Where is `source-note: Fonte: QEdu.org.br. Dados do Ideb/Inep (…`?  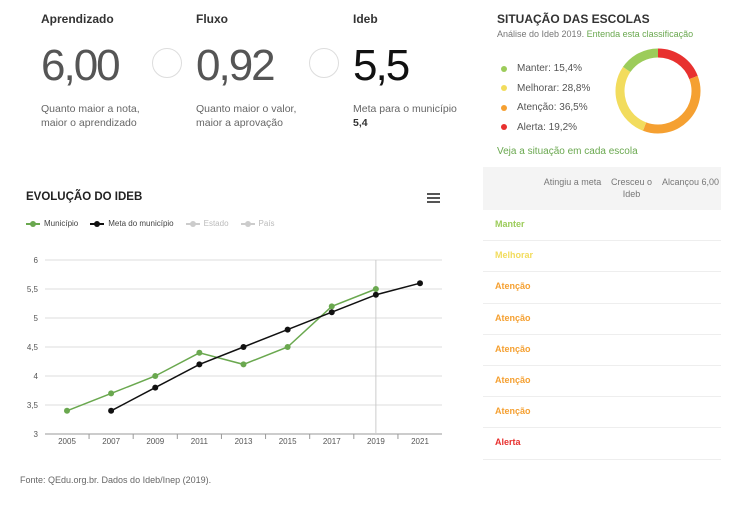
source-note: Fonte: QEdu.org.br. Dados do Ideb/Inep (… is located at coordinates (116, 480).